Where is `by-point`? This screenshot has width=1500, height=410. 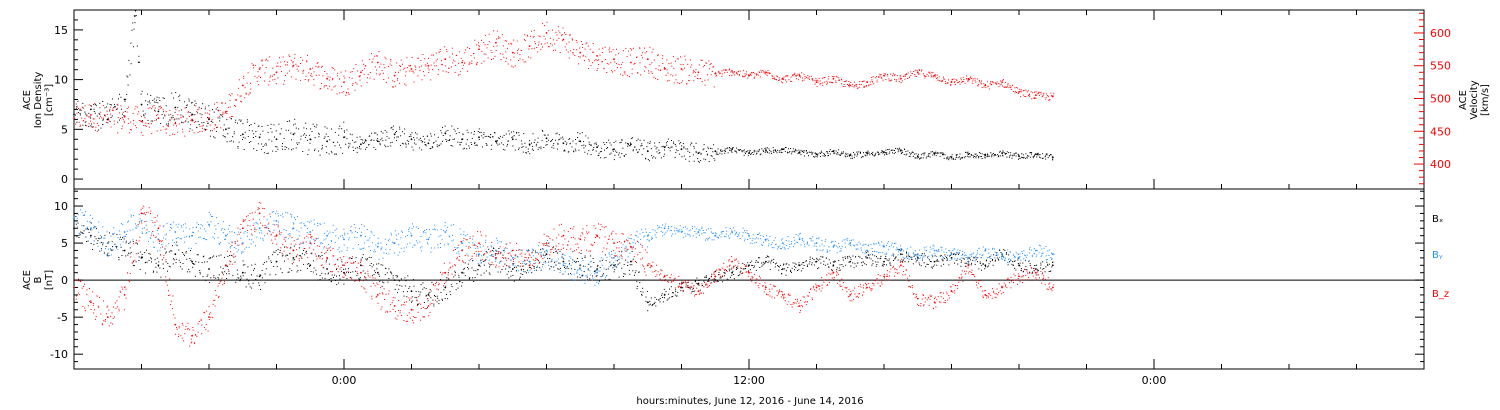
by-point is located at coordinates (884, 246).